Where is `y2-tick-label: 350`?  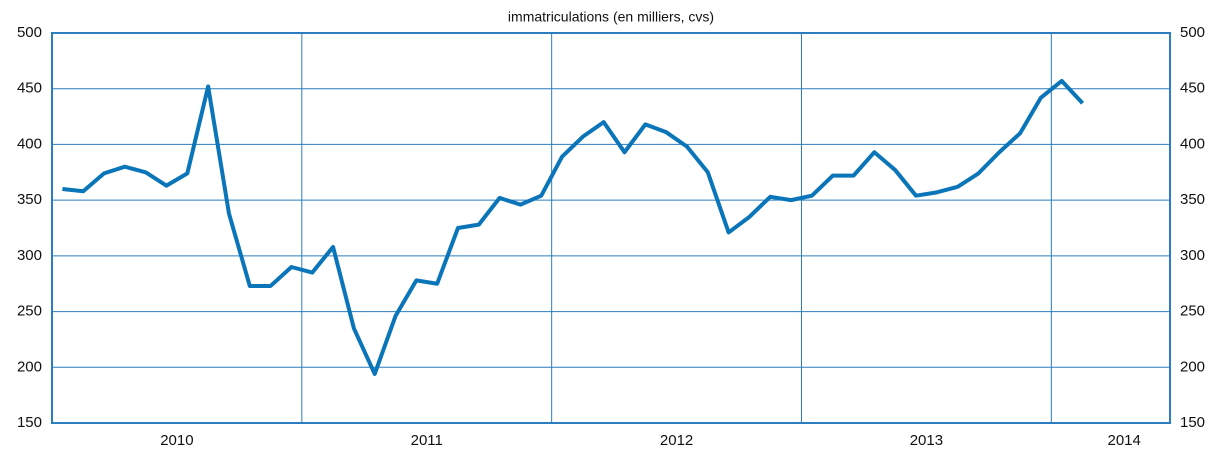 y2-tick-label: 350 is located at coordinates (1192, 199).